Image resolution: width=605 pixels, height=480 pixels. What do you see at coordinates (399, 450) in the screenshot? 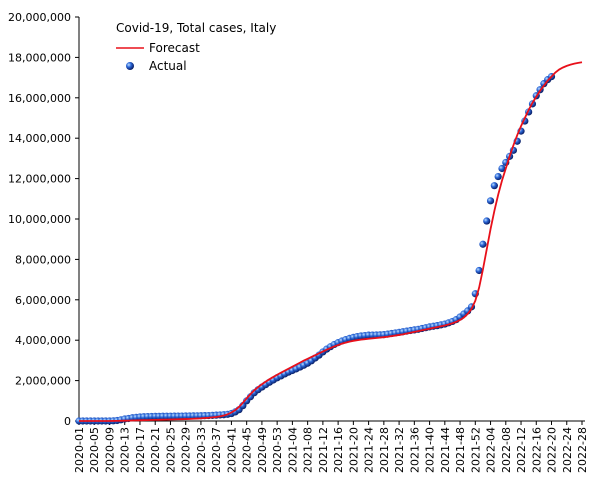
I see `x-tick-label: 2021-32` at bounding box center [399, 450].